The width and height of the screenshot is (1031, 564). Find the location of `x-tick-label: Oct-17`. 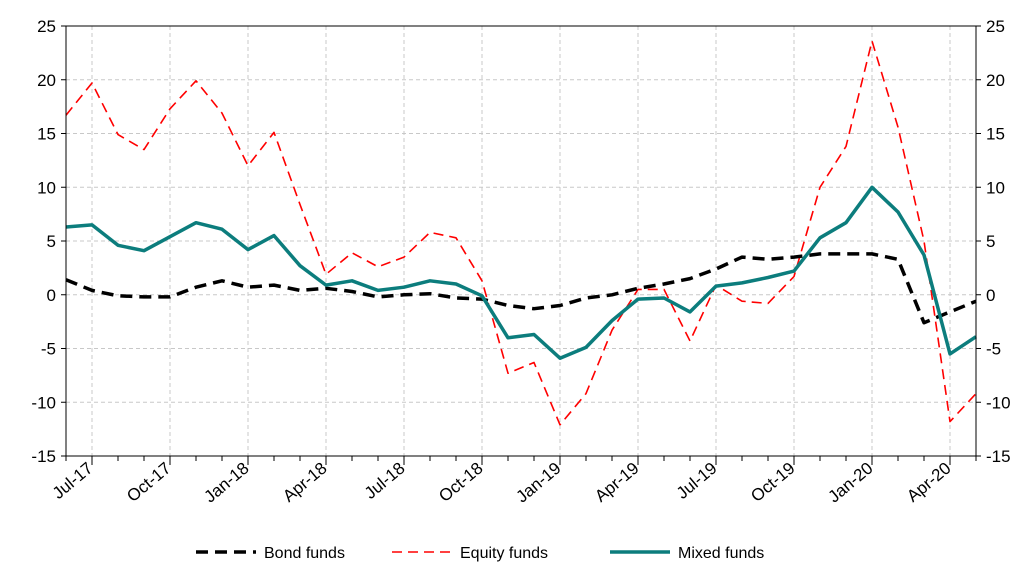

x-tick-label: Oct-17 is located at coordinates (148, 482).